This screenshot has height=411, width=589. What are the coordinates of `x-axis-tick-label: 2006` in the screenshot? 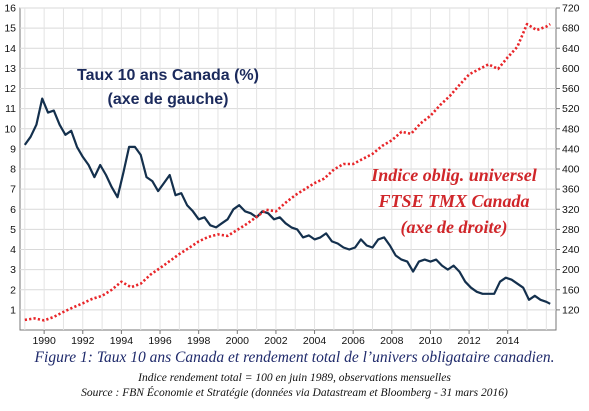 It's located at (354, 340).